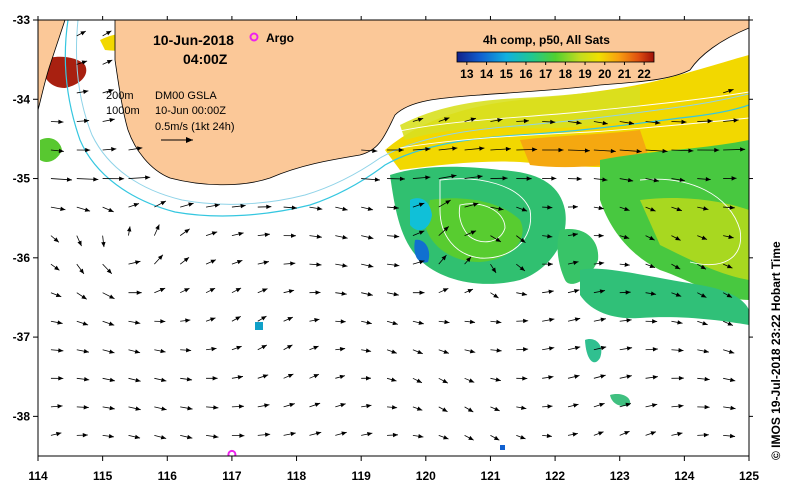  What do you see at coordinates (194, 127) in the screenshot?
I see `legend-velocity-scale: 0.5m/s (1kt 24h)` at bounding box center [194, 127].